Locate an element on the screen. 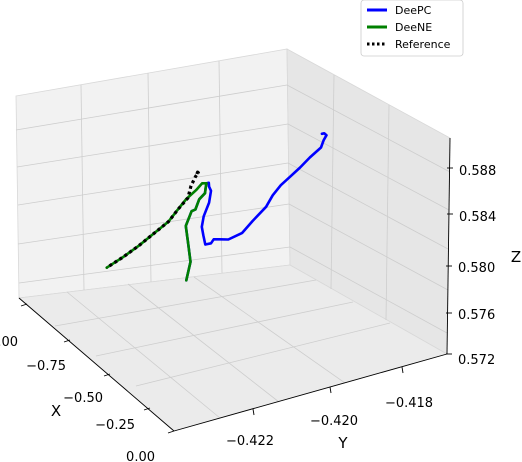  legend-label-deene: DeeNE is located at coordinates (413, 27).